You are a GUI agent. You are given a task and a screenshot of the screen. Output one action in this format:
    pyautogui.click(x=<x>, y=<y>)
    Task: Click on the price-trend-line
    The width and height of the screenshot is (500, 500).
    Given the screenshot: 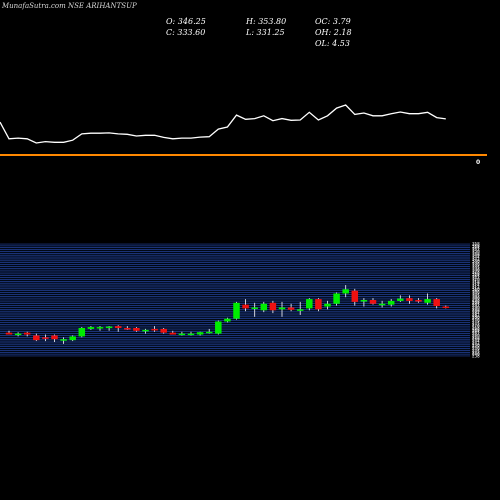 What is the action you would take?
    pyautogui.click(x=223, y=124)
    